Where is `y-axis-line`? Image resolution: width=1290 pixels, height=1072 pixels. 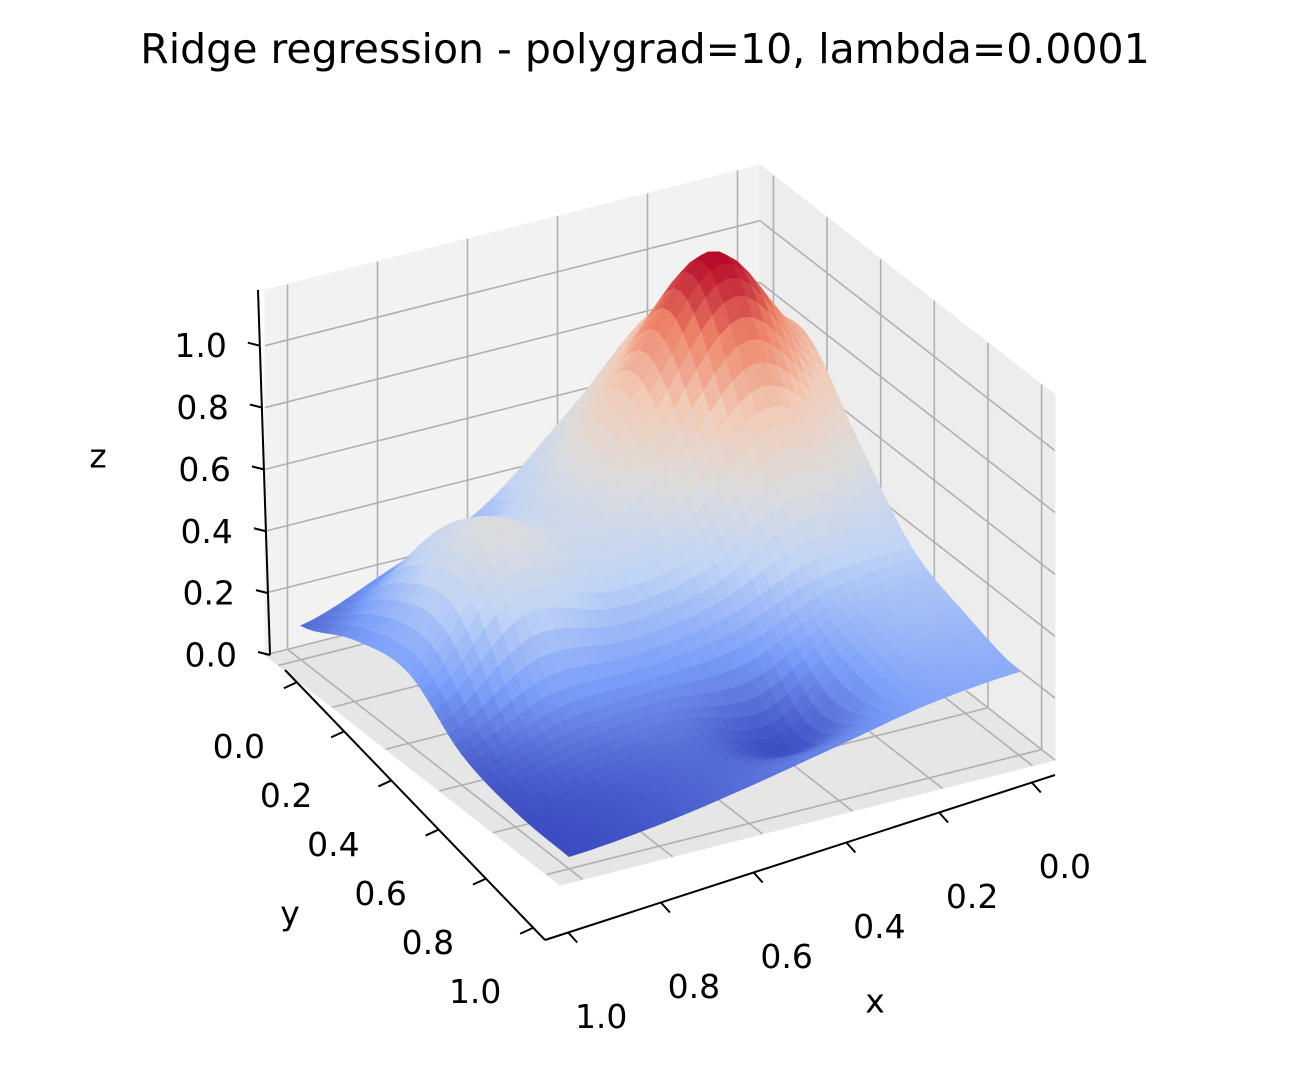
y-axis-line is located at coordinates (415, 805).